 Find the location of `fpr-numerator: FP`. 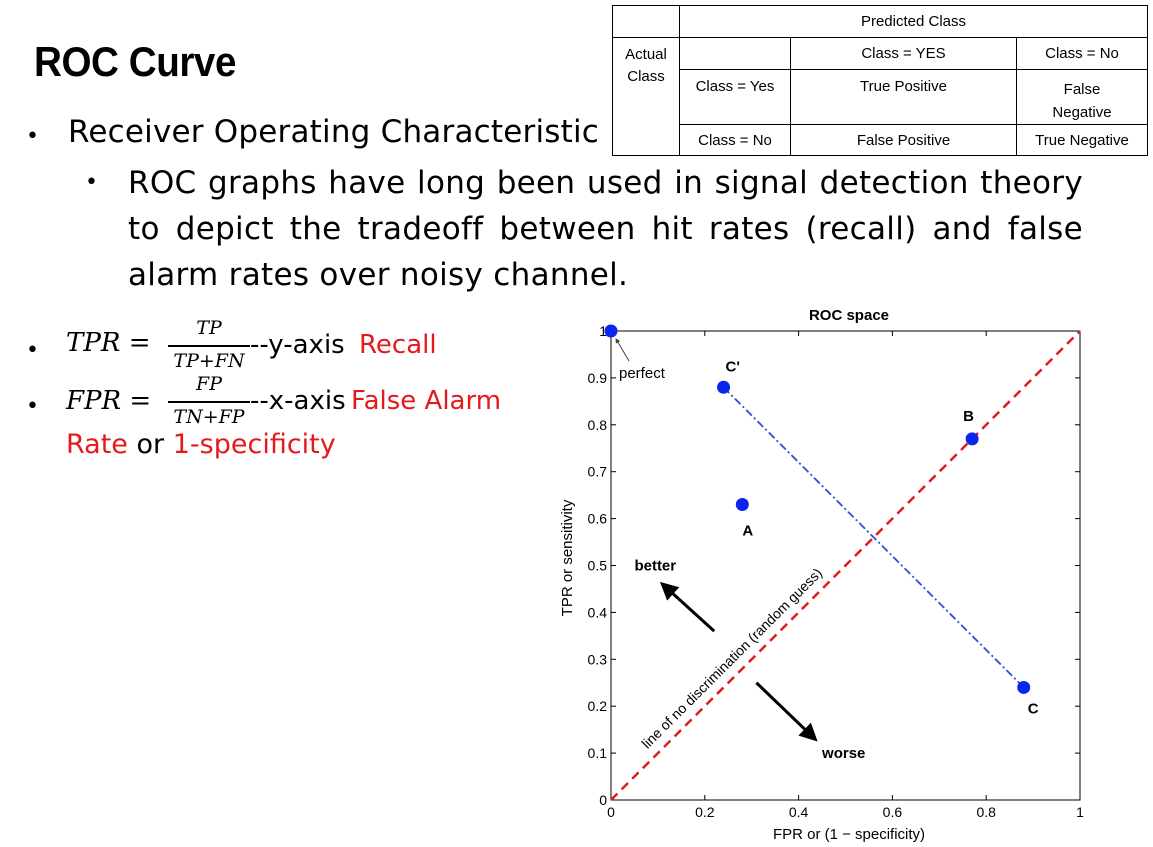

fpr-numerator: FP is located at coordinates (209, 384).